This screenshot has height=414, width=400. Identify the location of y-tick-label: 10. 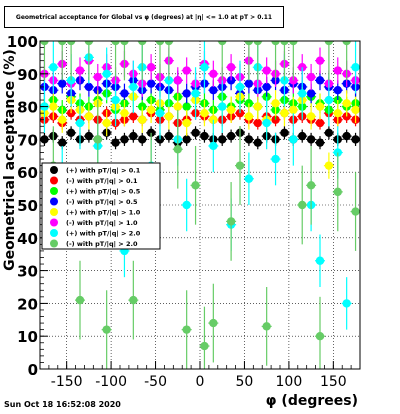
(27, 337).